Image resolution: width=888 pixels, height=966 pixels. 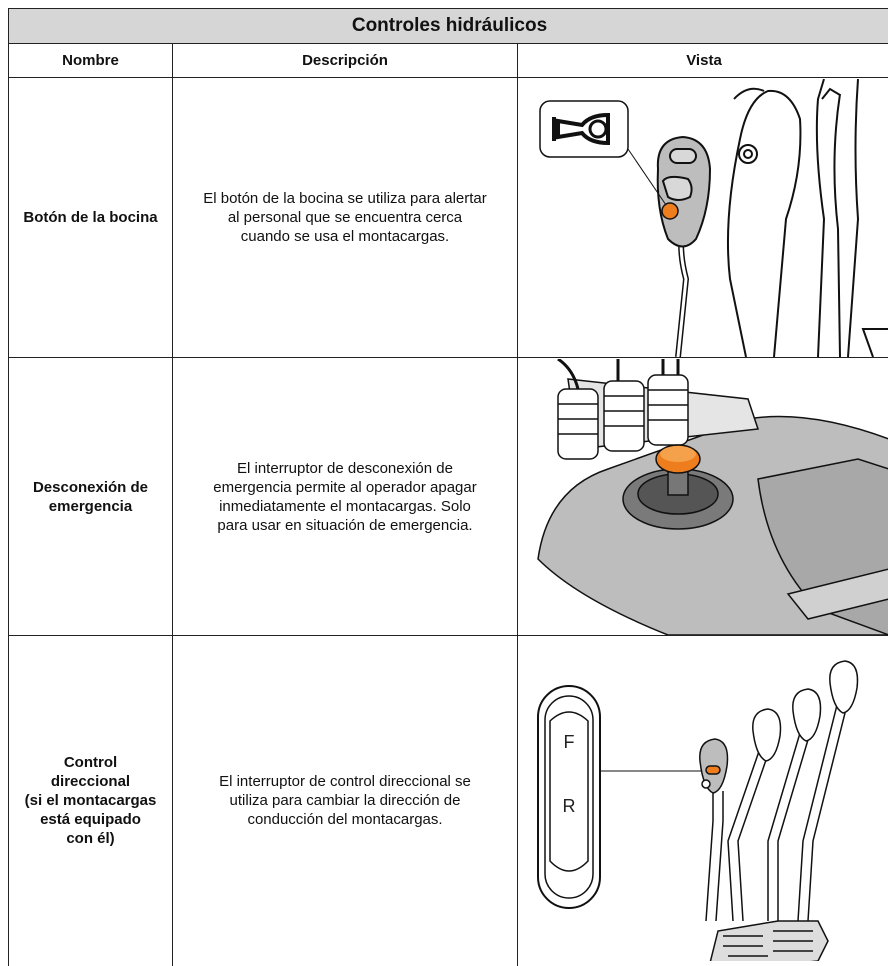 What do you see at coordinates (91, 497) in the screenshot?
I see `row-name: Desconexión de emergencia` at bounding box center [91, 497].